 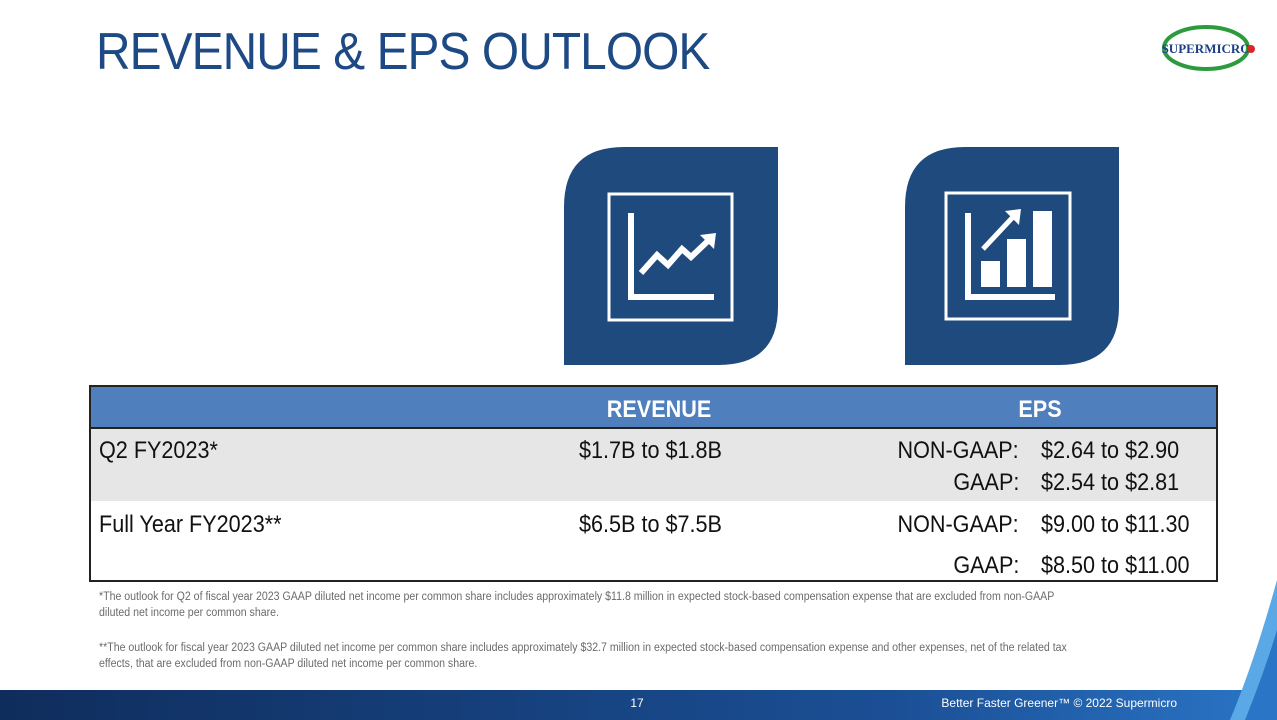 I want to click on header-cell: REVENUE, so click(x=659, y=409).